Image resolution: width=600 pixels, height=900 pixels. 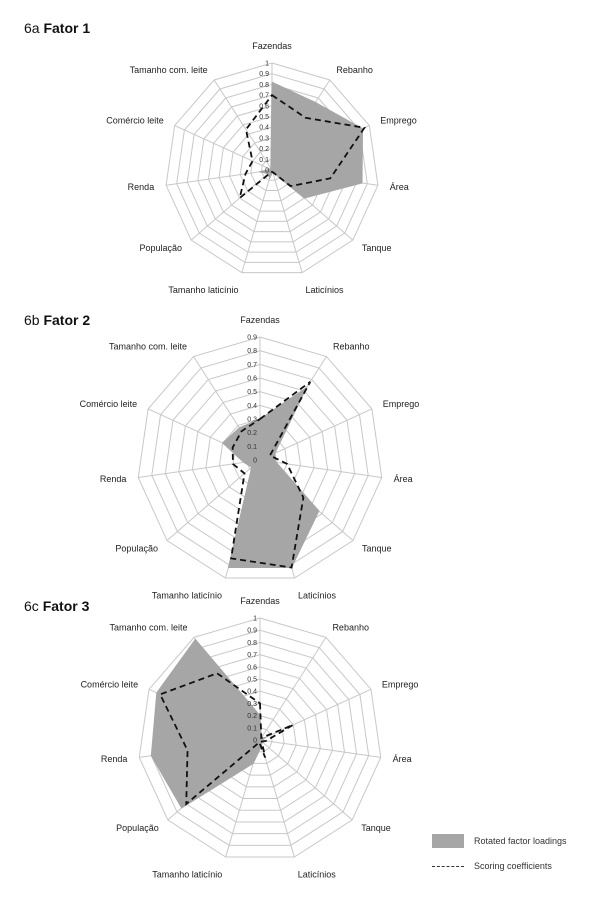 I want to click on panel-title: 6a Fator 1, so click(x=57, y=28).